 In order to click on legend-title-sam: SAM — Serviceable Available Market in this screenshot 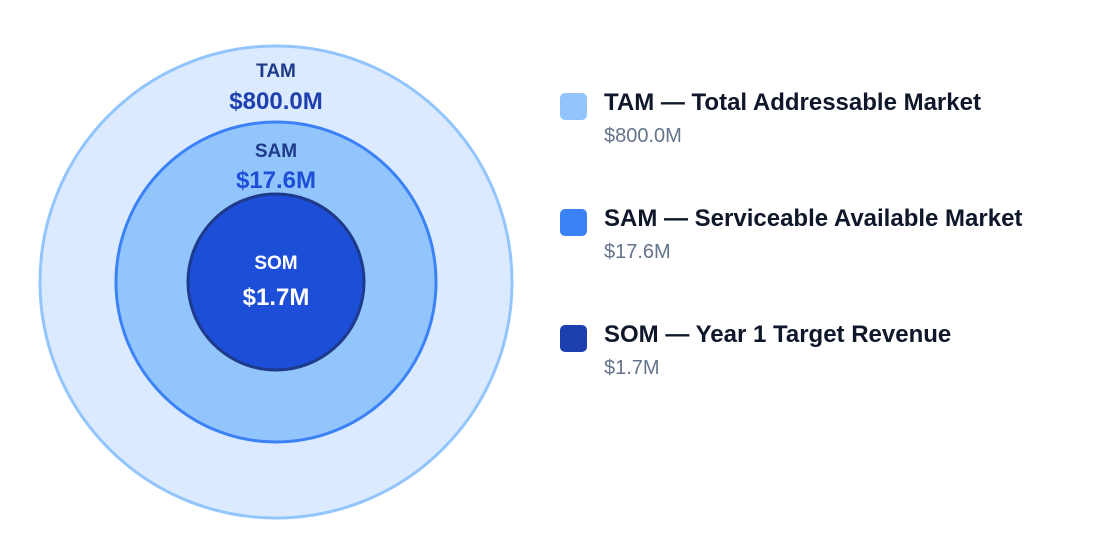, I will do `click(813, 218)`.